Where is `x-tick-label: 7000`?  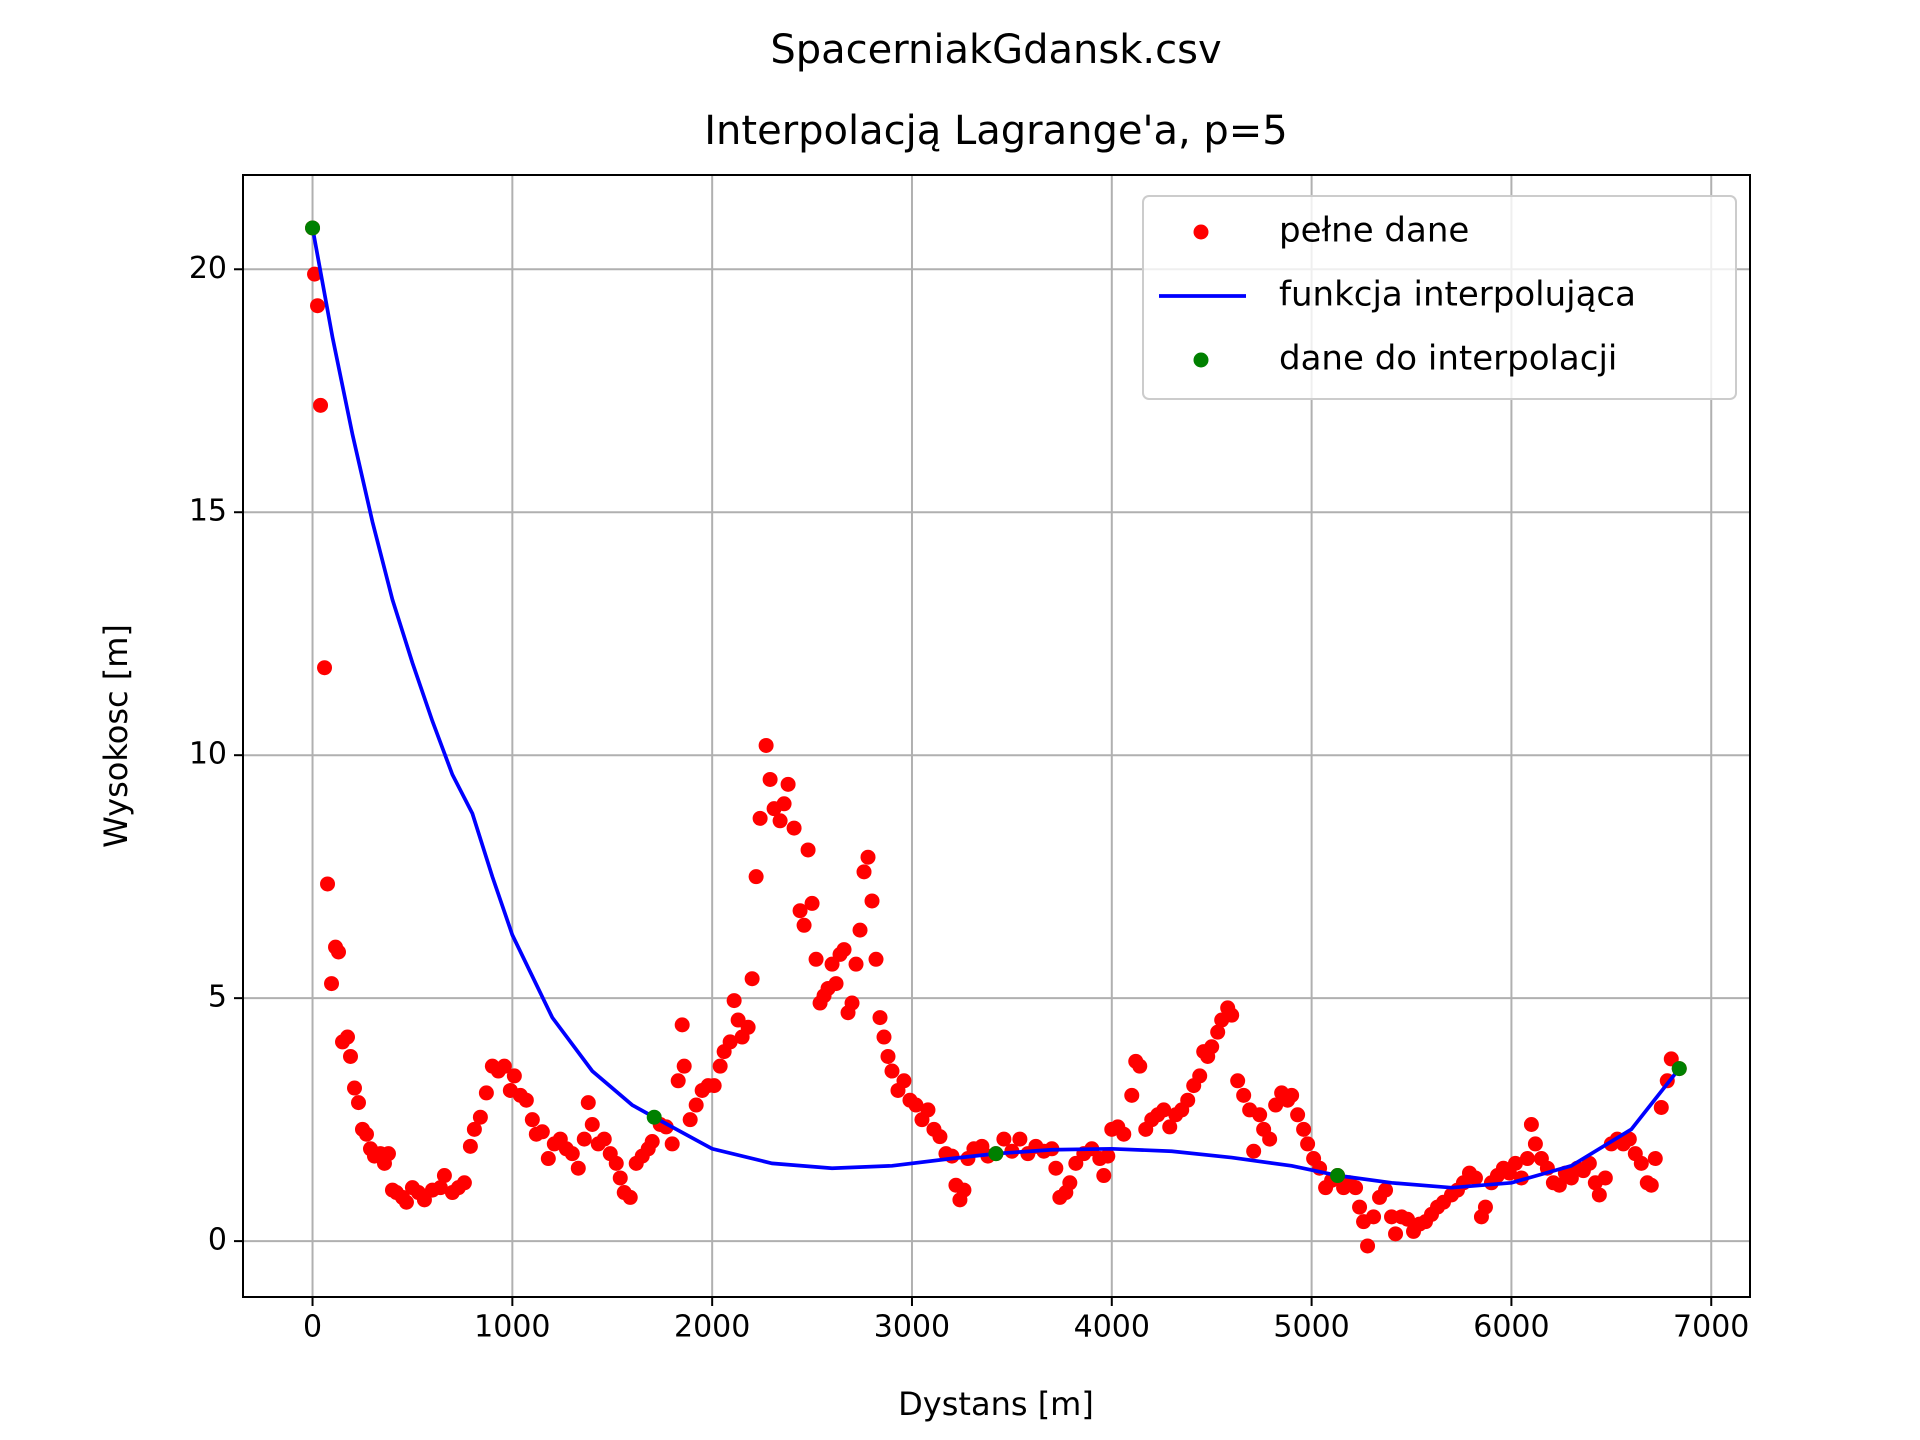
x-tick-label: 7000 is located at coordinates (1711, 1327).